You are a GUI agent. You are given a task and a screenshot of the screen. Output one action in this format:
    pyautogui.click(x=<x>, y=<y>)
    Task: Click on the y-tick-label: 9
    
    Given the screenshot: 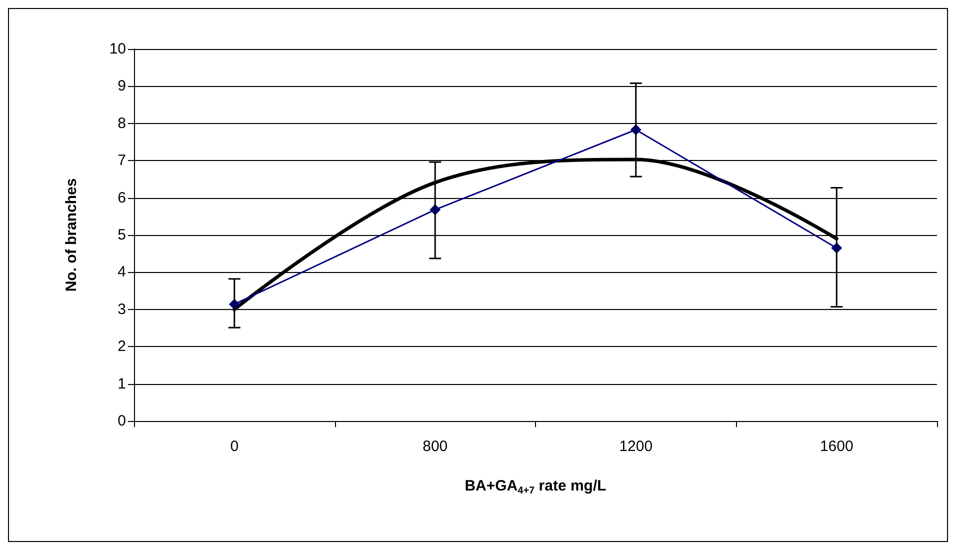 What is the action you would take?
    pyautogui.click(x=122, y=86)
    